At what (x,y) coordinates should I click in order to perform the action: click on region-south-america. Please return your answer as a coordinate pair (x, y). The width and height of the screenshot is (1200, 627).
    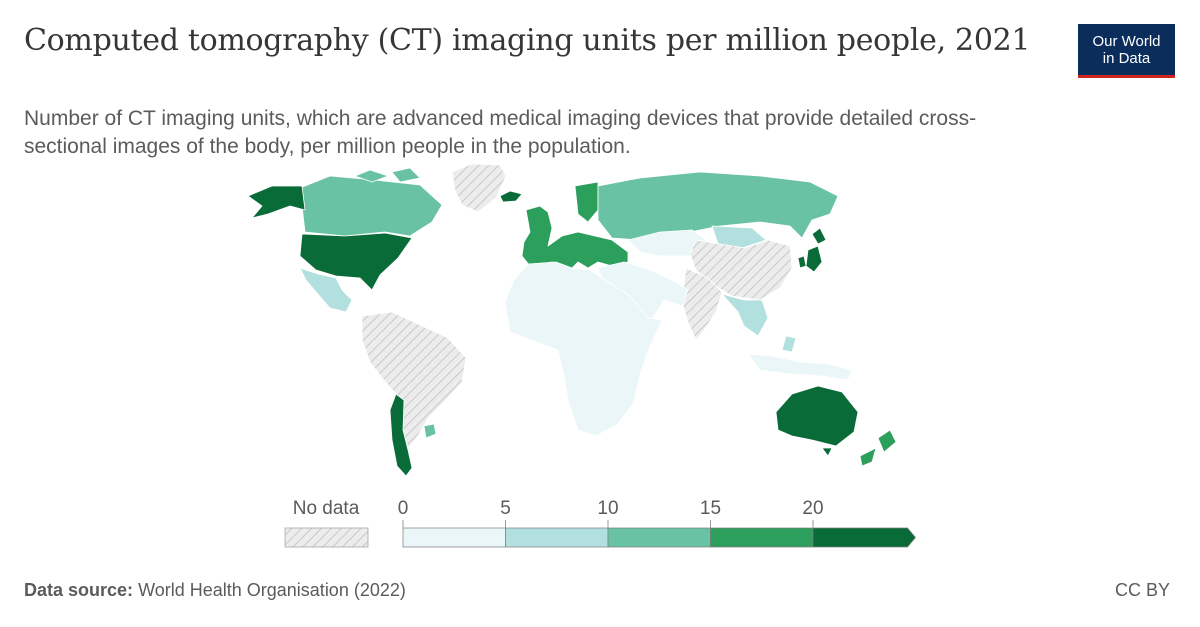
    Looking at the image, I should click on (414, 380).